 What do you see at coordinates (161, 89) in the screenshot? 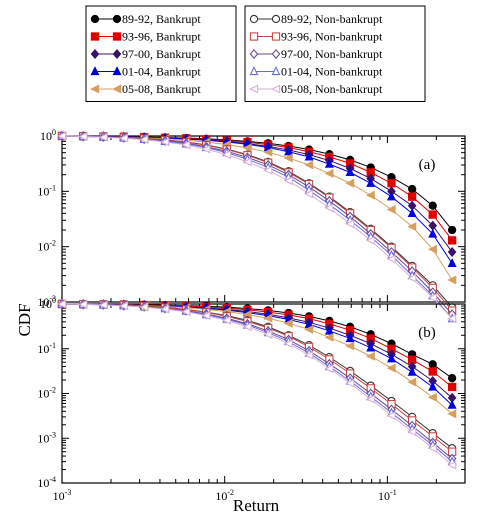
I see `legend-entry: 05-08, Bankrupt` at bounding box center [161, 89].